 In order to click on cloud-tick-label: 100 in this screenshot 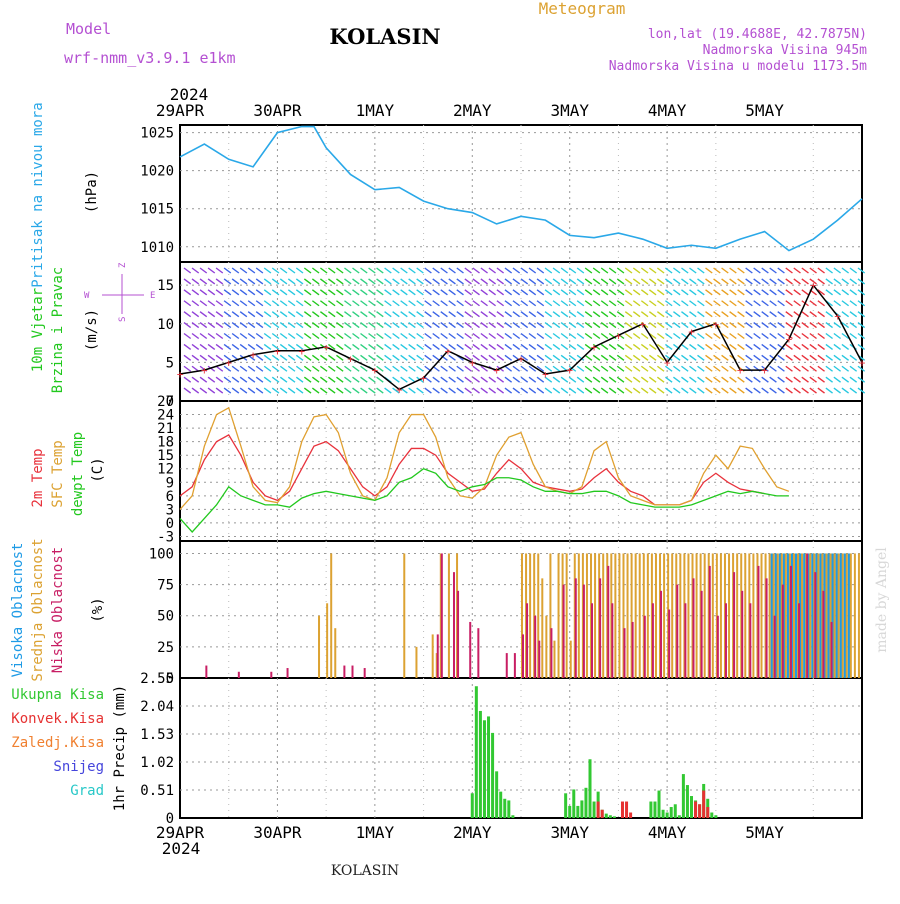, I will do `click(161, 554)`.